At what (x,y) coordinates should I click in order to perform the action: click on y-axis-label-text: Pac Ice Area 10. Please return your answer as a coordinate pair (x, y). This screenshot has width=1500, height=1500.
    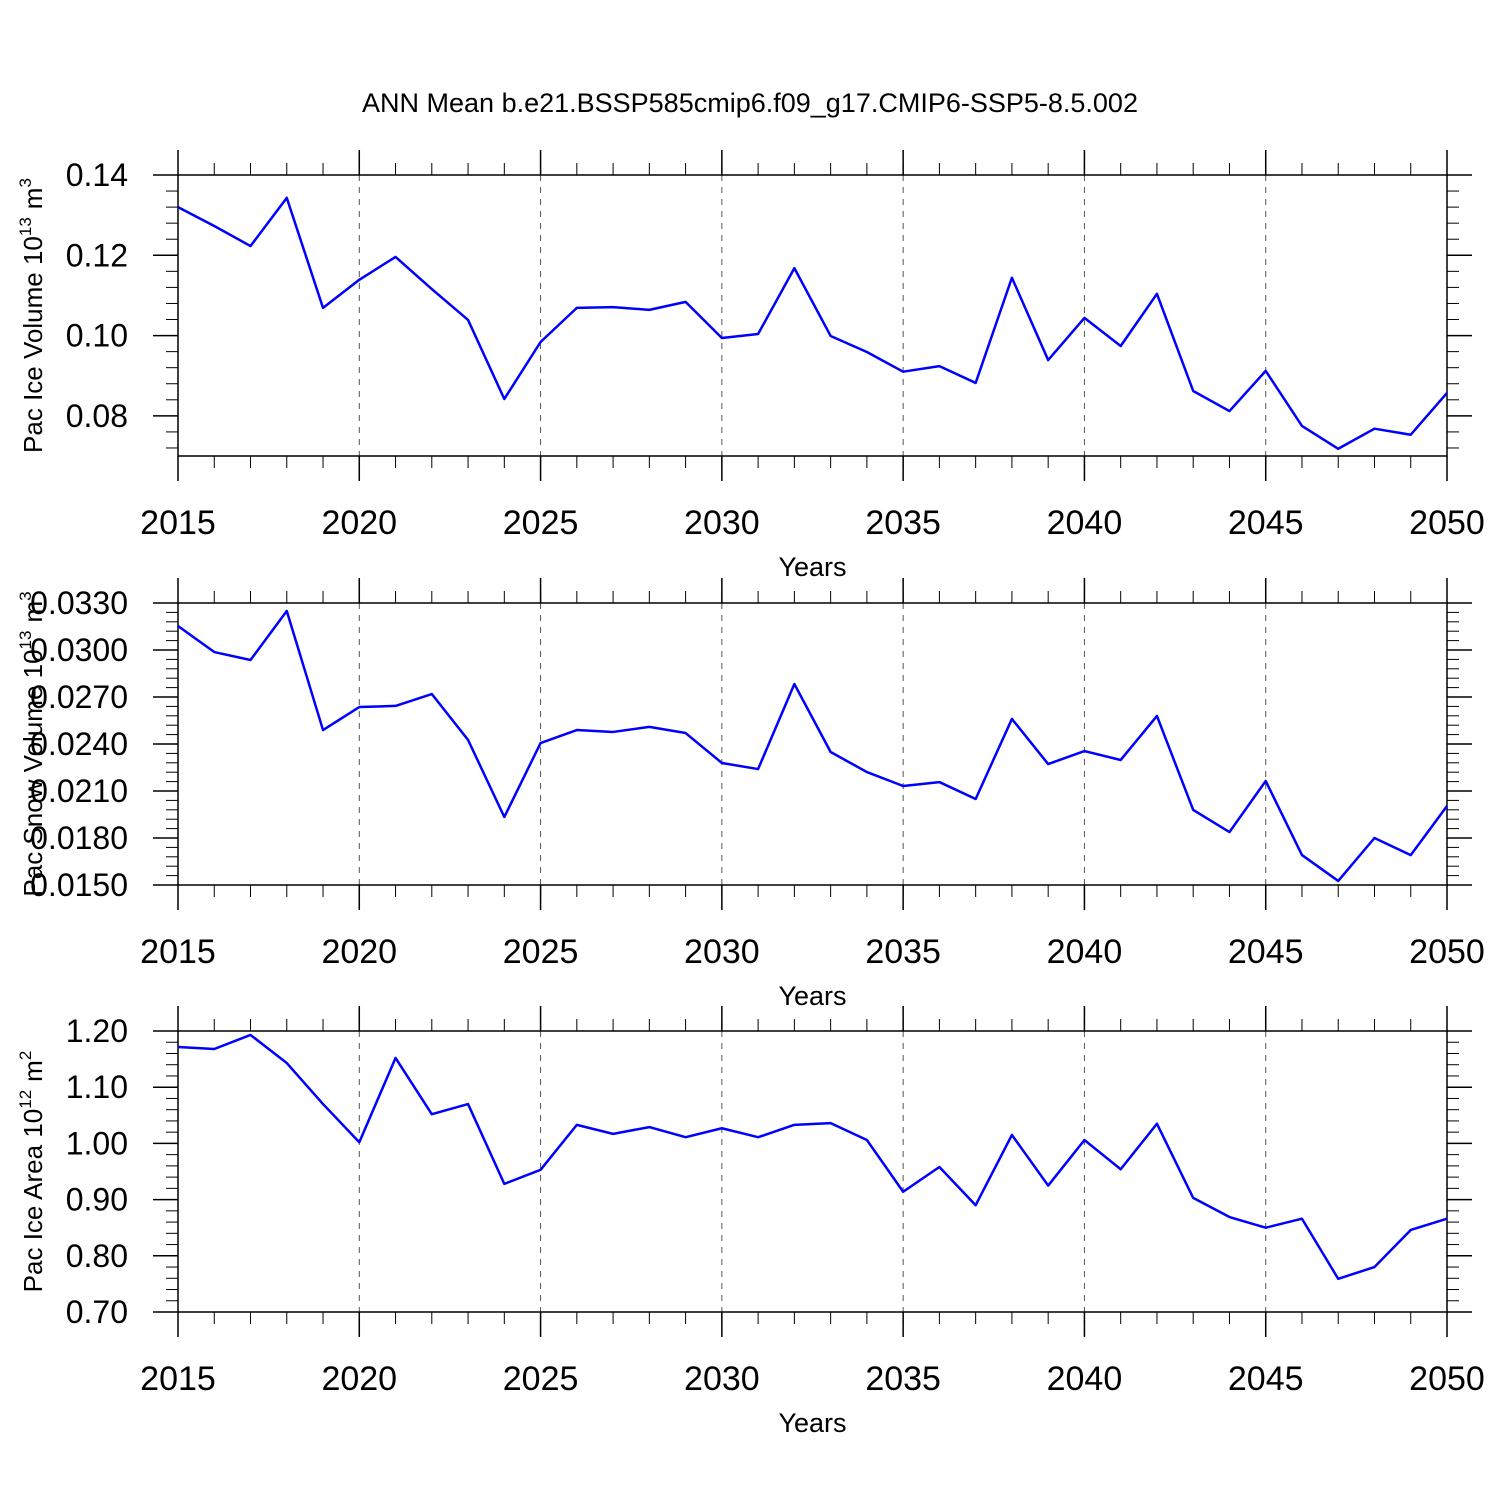
    Looking at the image, I should click on (33, 1201).